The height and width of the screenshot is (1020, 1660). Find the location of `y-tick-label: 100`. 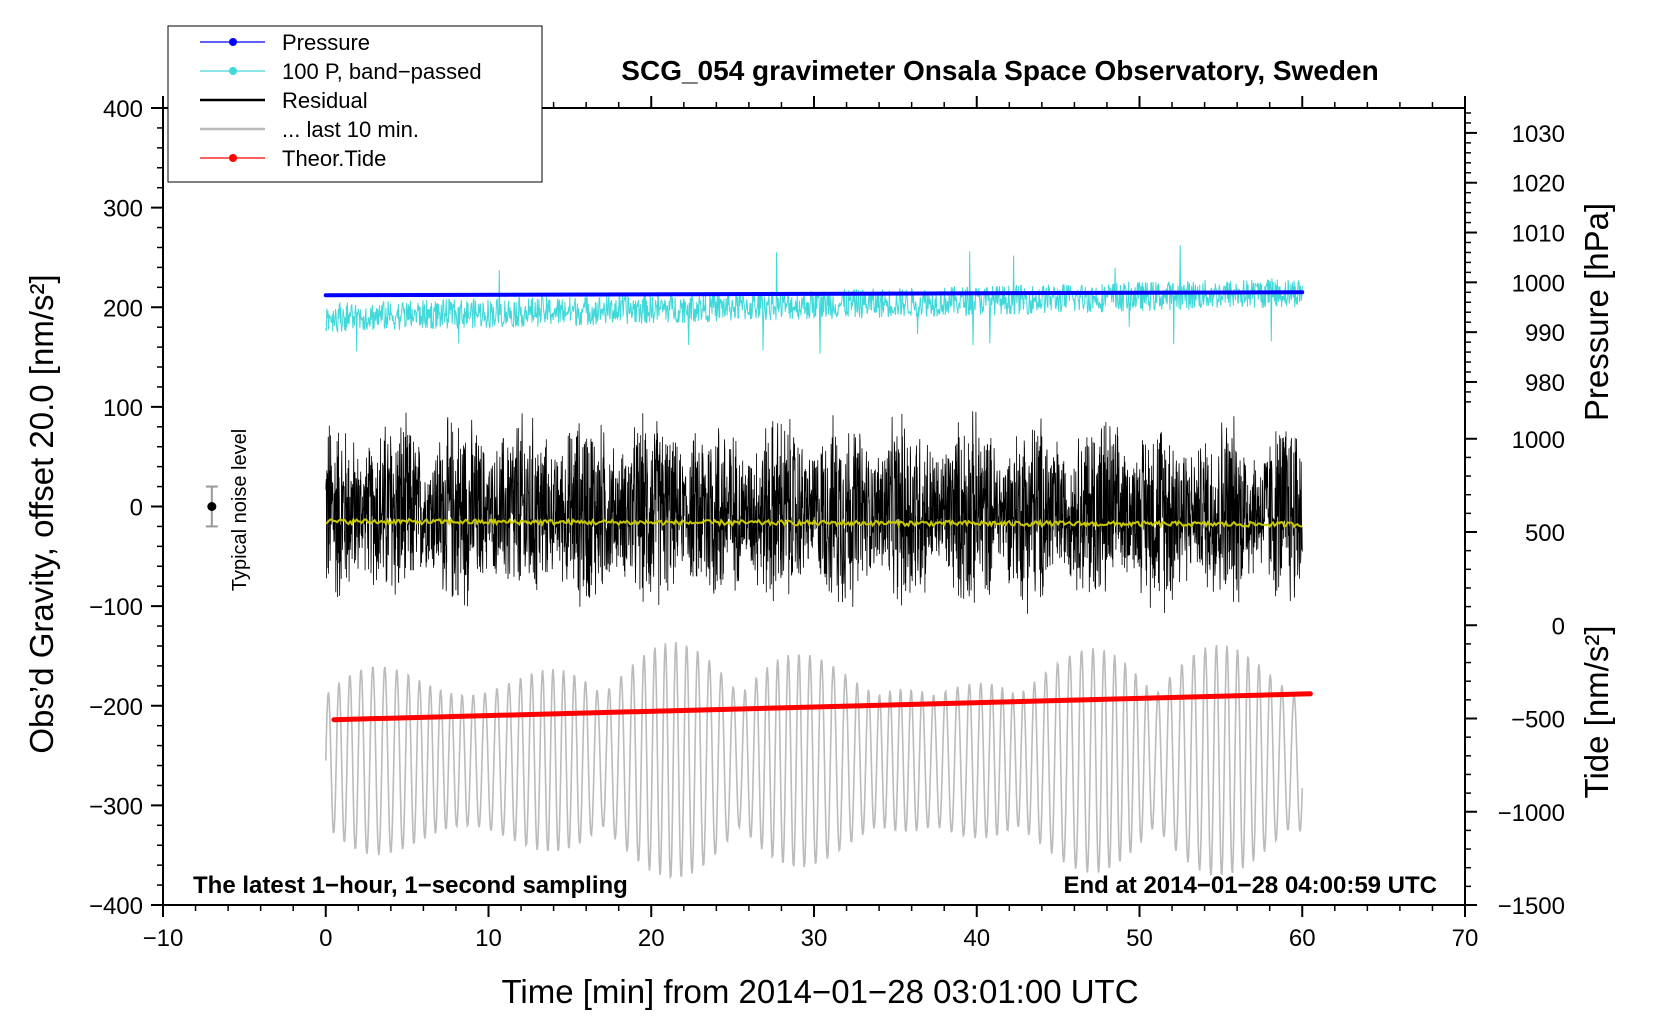

y-tick-label: 100 is located at coordinates (123, 408).